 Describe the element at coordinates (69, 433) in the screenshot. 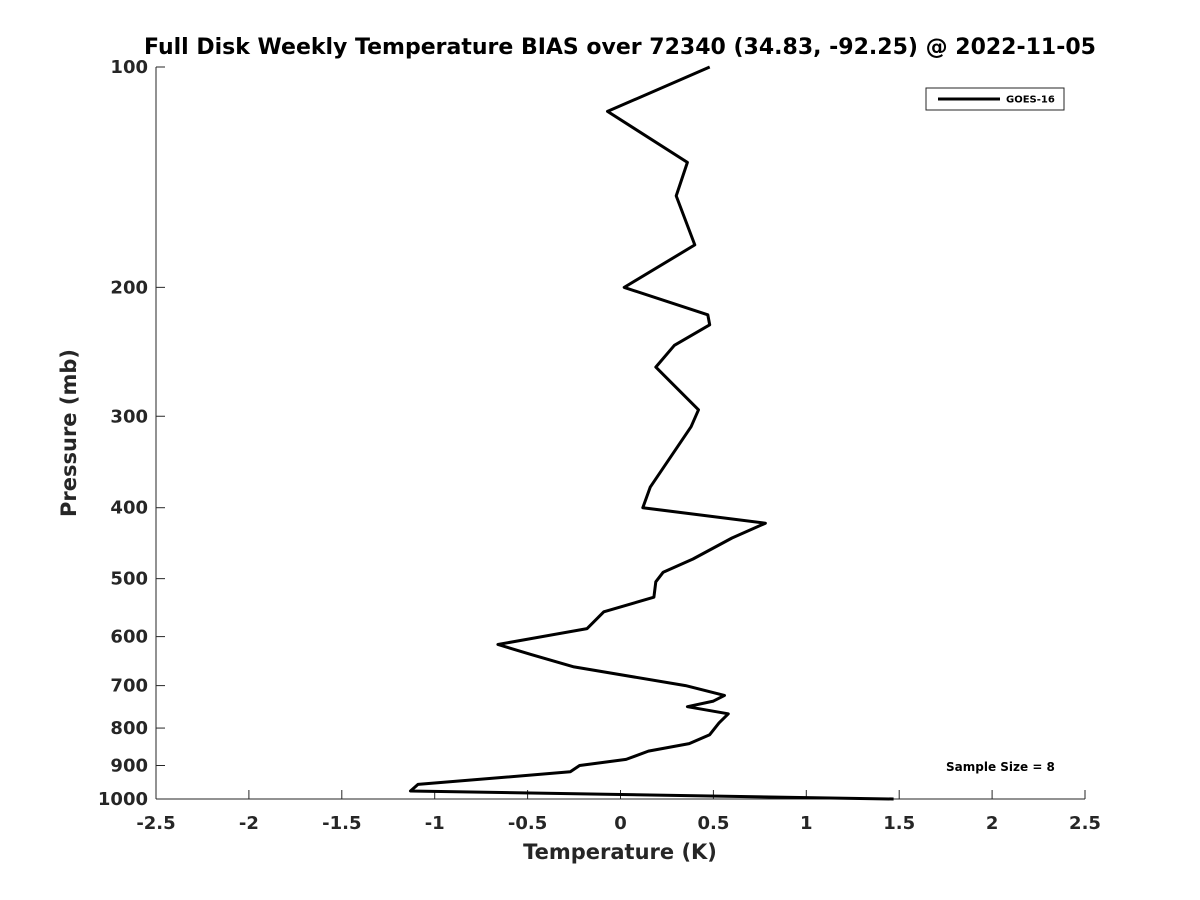

I see `y-axis-label: Pressure (mb)` at that location.